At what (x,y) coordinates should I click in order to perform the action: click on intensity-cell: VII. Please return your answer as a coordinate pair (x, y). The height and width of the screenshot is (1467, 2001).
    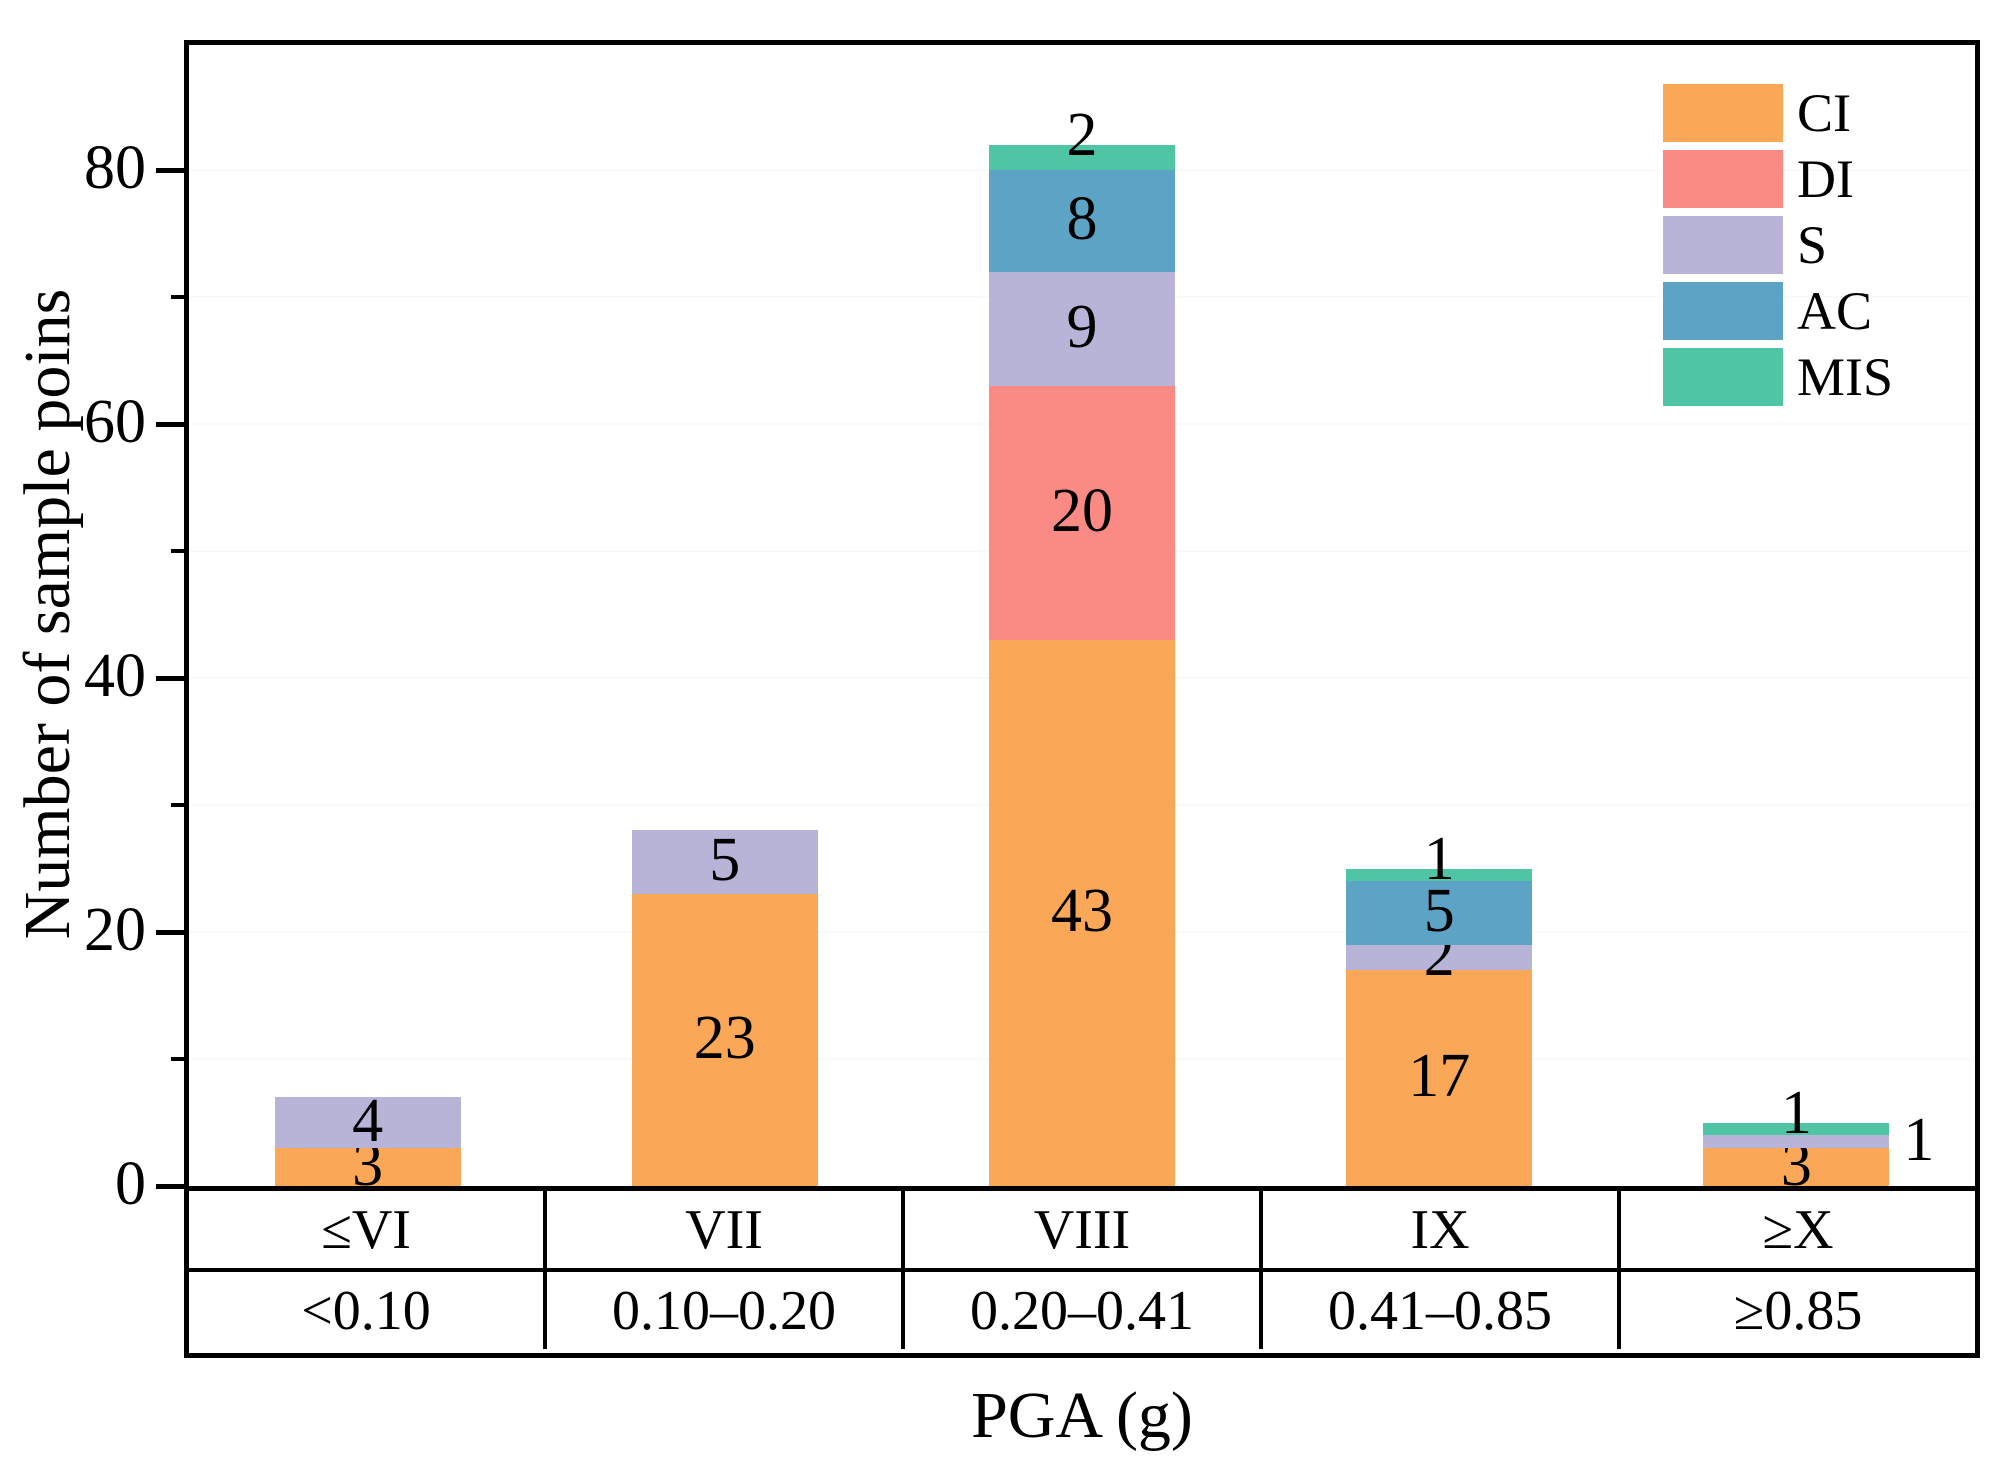
    Looking at the image, I should click on (726, 1229).